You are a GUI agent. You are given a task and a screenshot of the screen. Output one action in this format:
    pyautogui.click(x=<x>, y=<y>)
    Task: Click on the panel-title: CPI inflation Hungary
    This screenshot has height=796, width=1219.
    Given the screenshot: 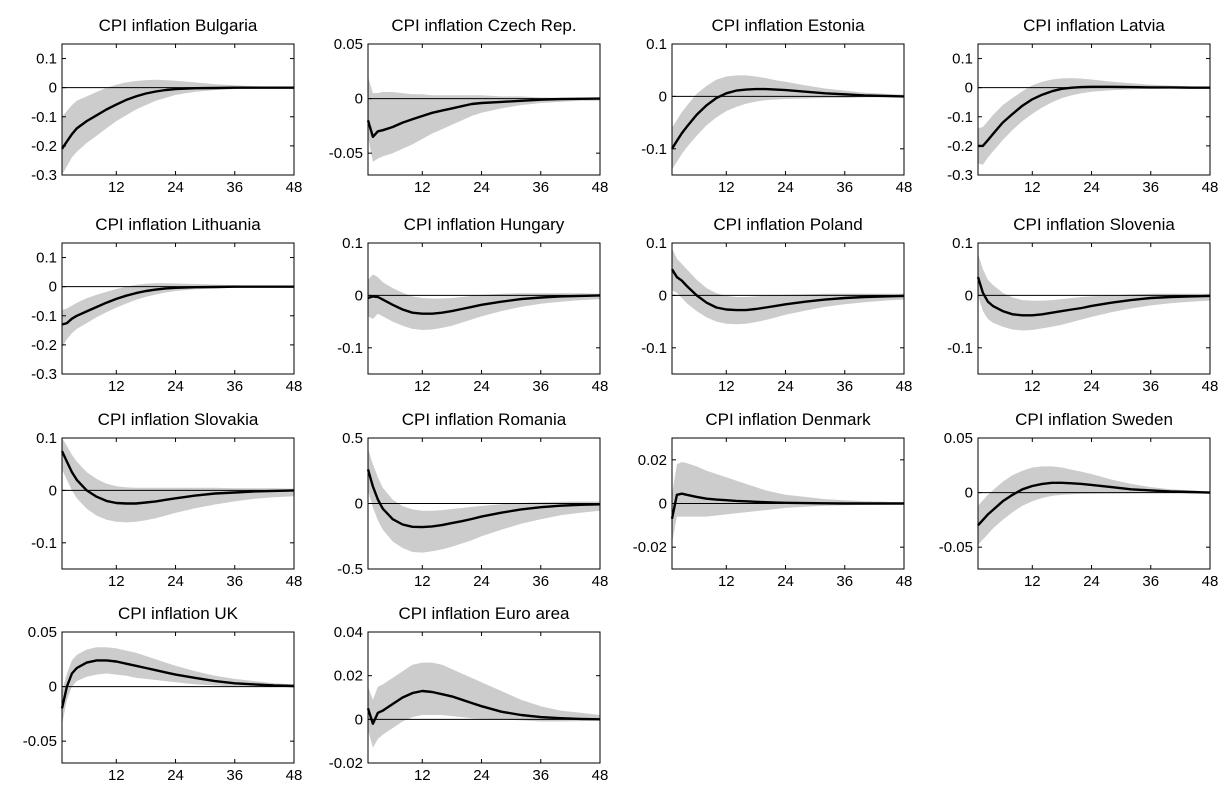 What is the action you would take?
    pyautogui.click(x=484, y=224)
    